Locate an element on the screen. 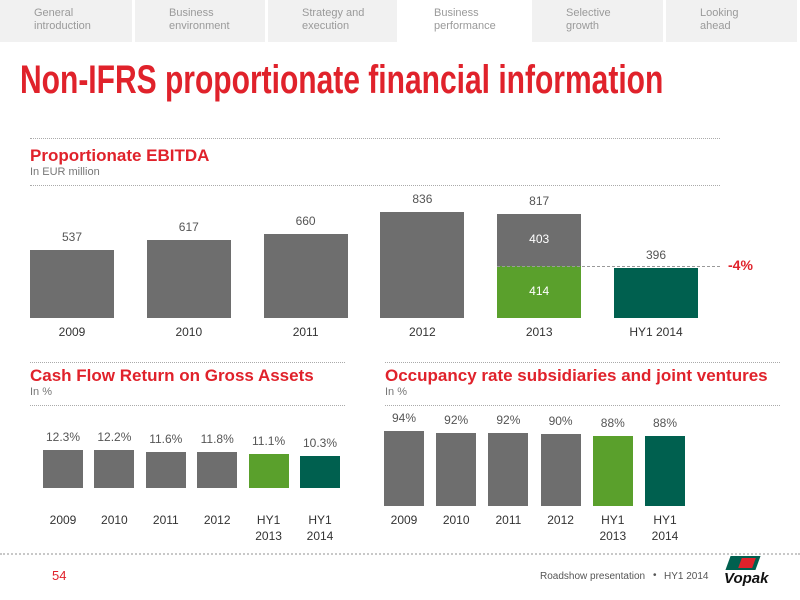 The width and height of the screenshot is (800, 600). bar-value-label: 10.3% is located at coordinates (320, 443).